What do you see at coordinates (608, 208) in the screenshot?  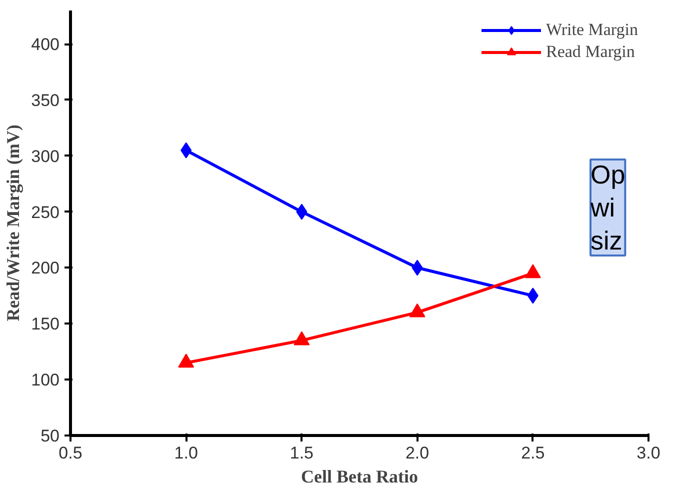 I see `annotation: Op wi siz` at bounding box center [608, 208].